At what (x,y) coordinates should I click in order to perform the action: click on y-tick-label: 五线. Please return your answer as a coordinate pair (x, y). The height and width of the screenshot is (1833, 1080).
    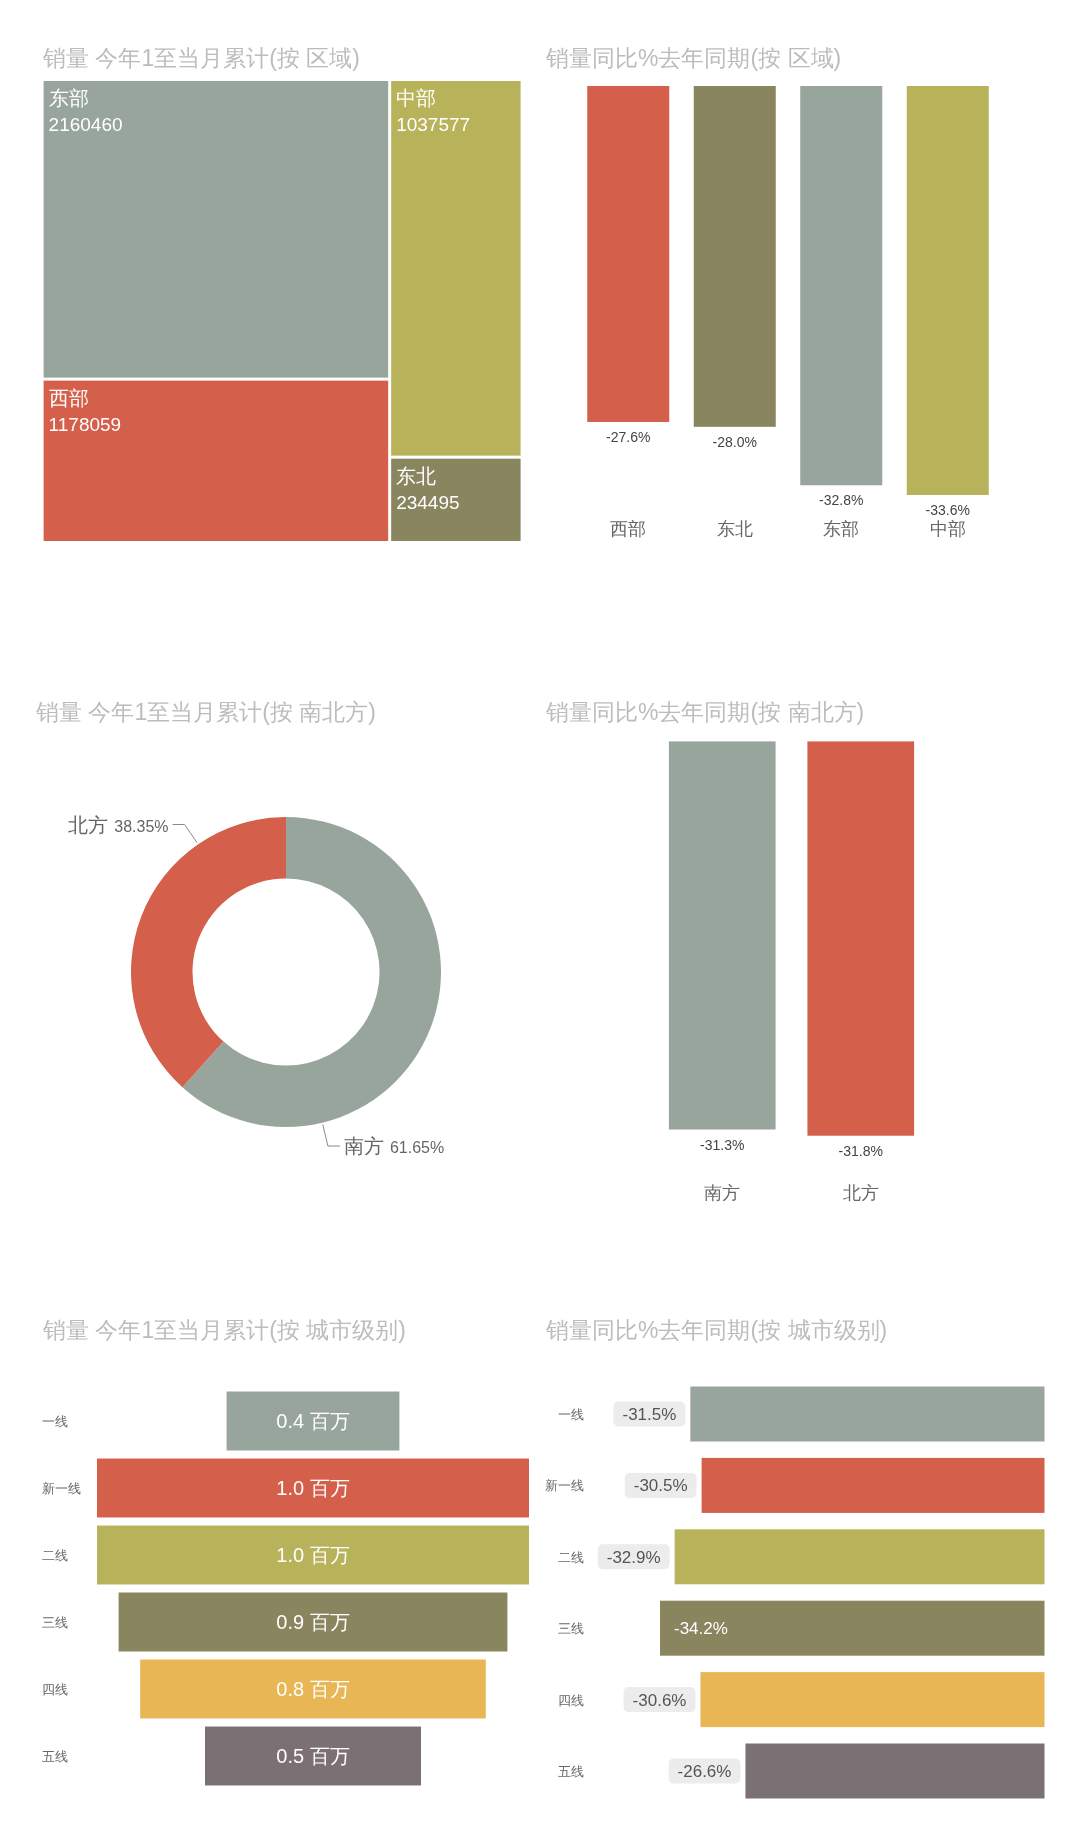
    Looking at the image, I should click on (571, 1771).